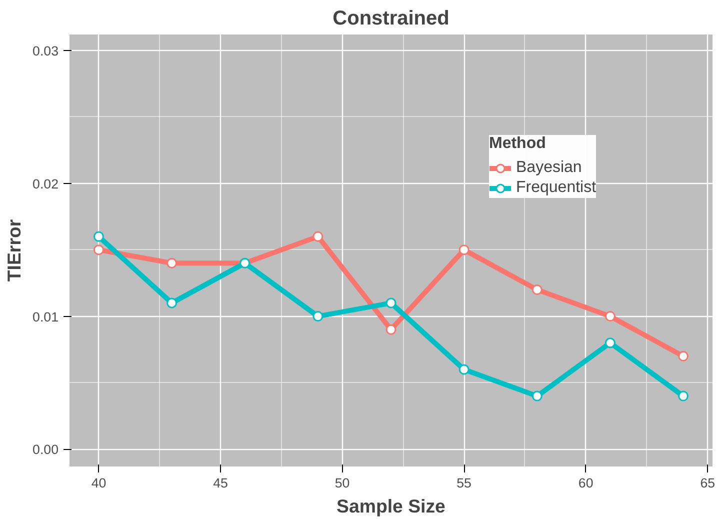  Describe the element at coordinates (708, 483) in the screenshot. I see `x-tick-label: 65` at that location.